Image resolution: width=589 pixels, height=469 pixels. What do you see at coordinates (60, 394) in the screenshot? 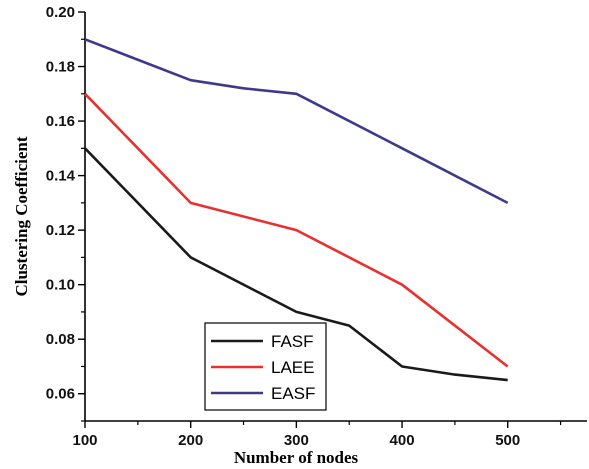
I see `y-tick-label: 0.06` at bounding box center [60, 394].